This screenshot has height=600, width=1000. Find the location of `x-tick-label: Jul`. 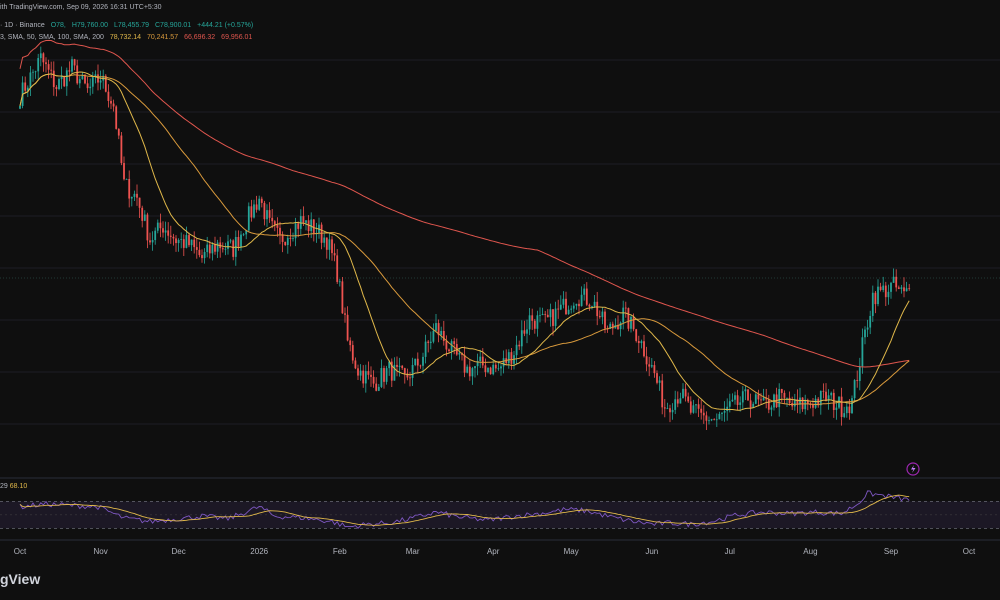

x-tick-label: Jul is located at coordinates (730, 551).